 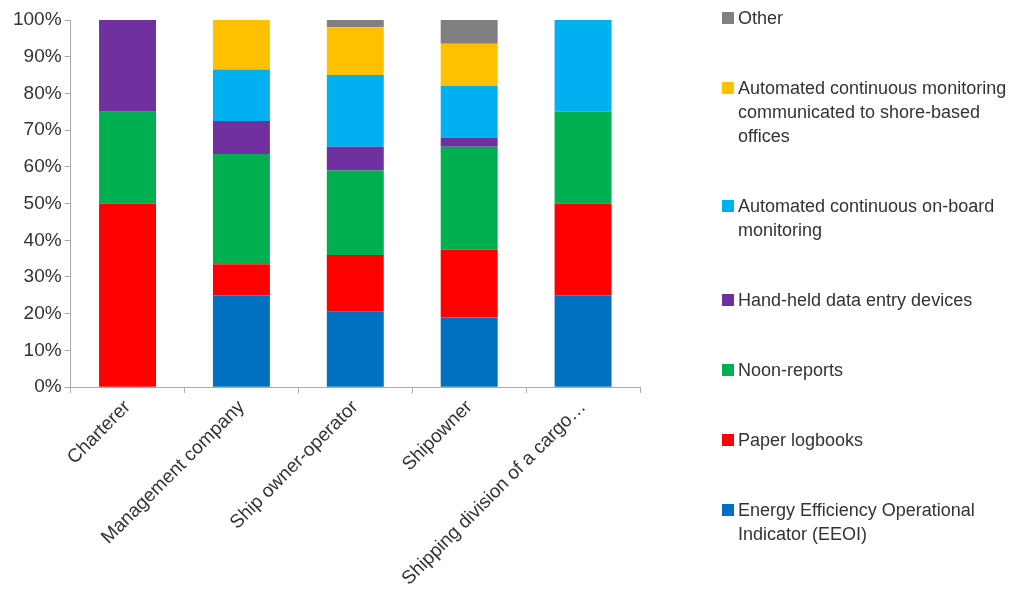 What do you see at coordinates (791, 370) in the screenshot?
I see `legend-label: Noon-reports` at bounding box center [791, 370].